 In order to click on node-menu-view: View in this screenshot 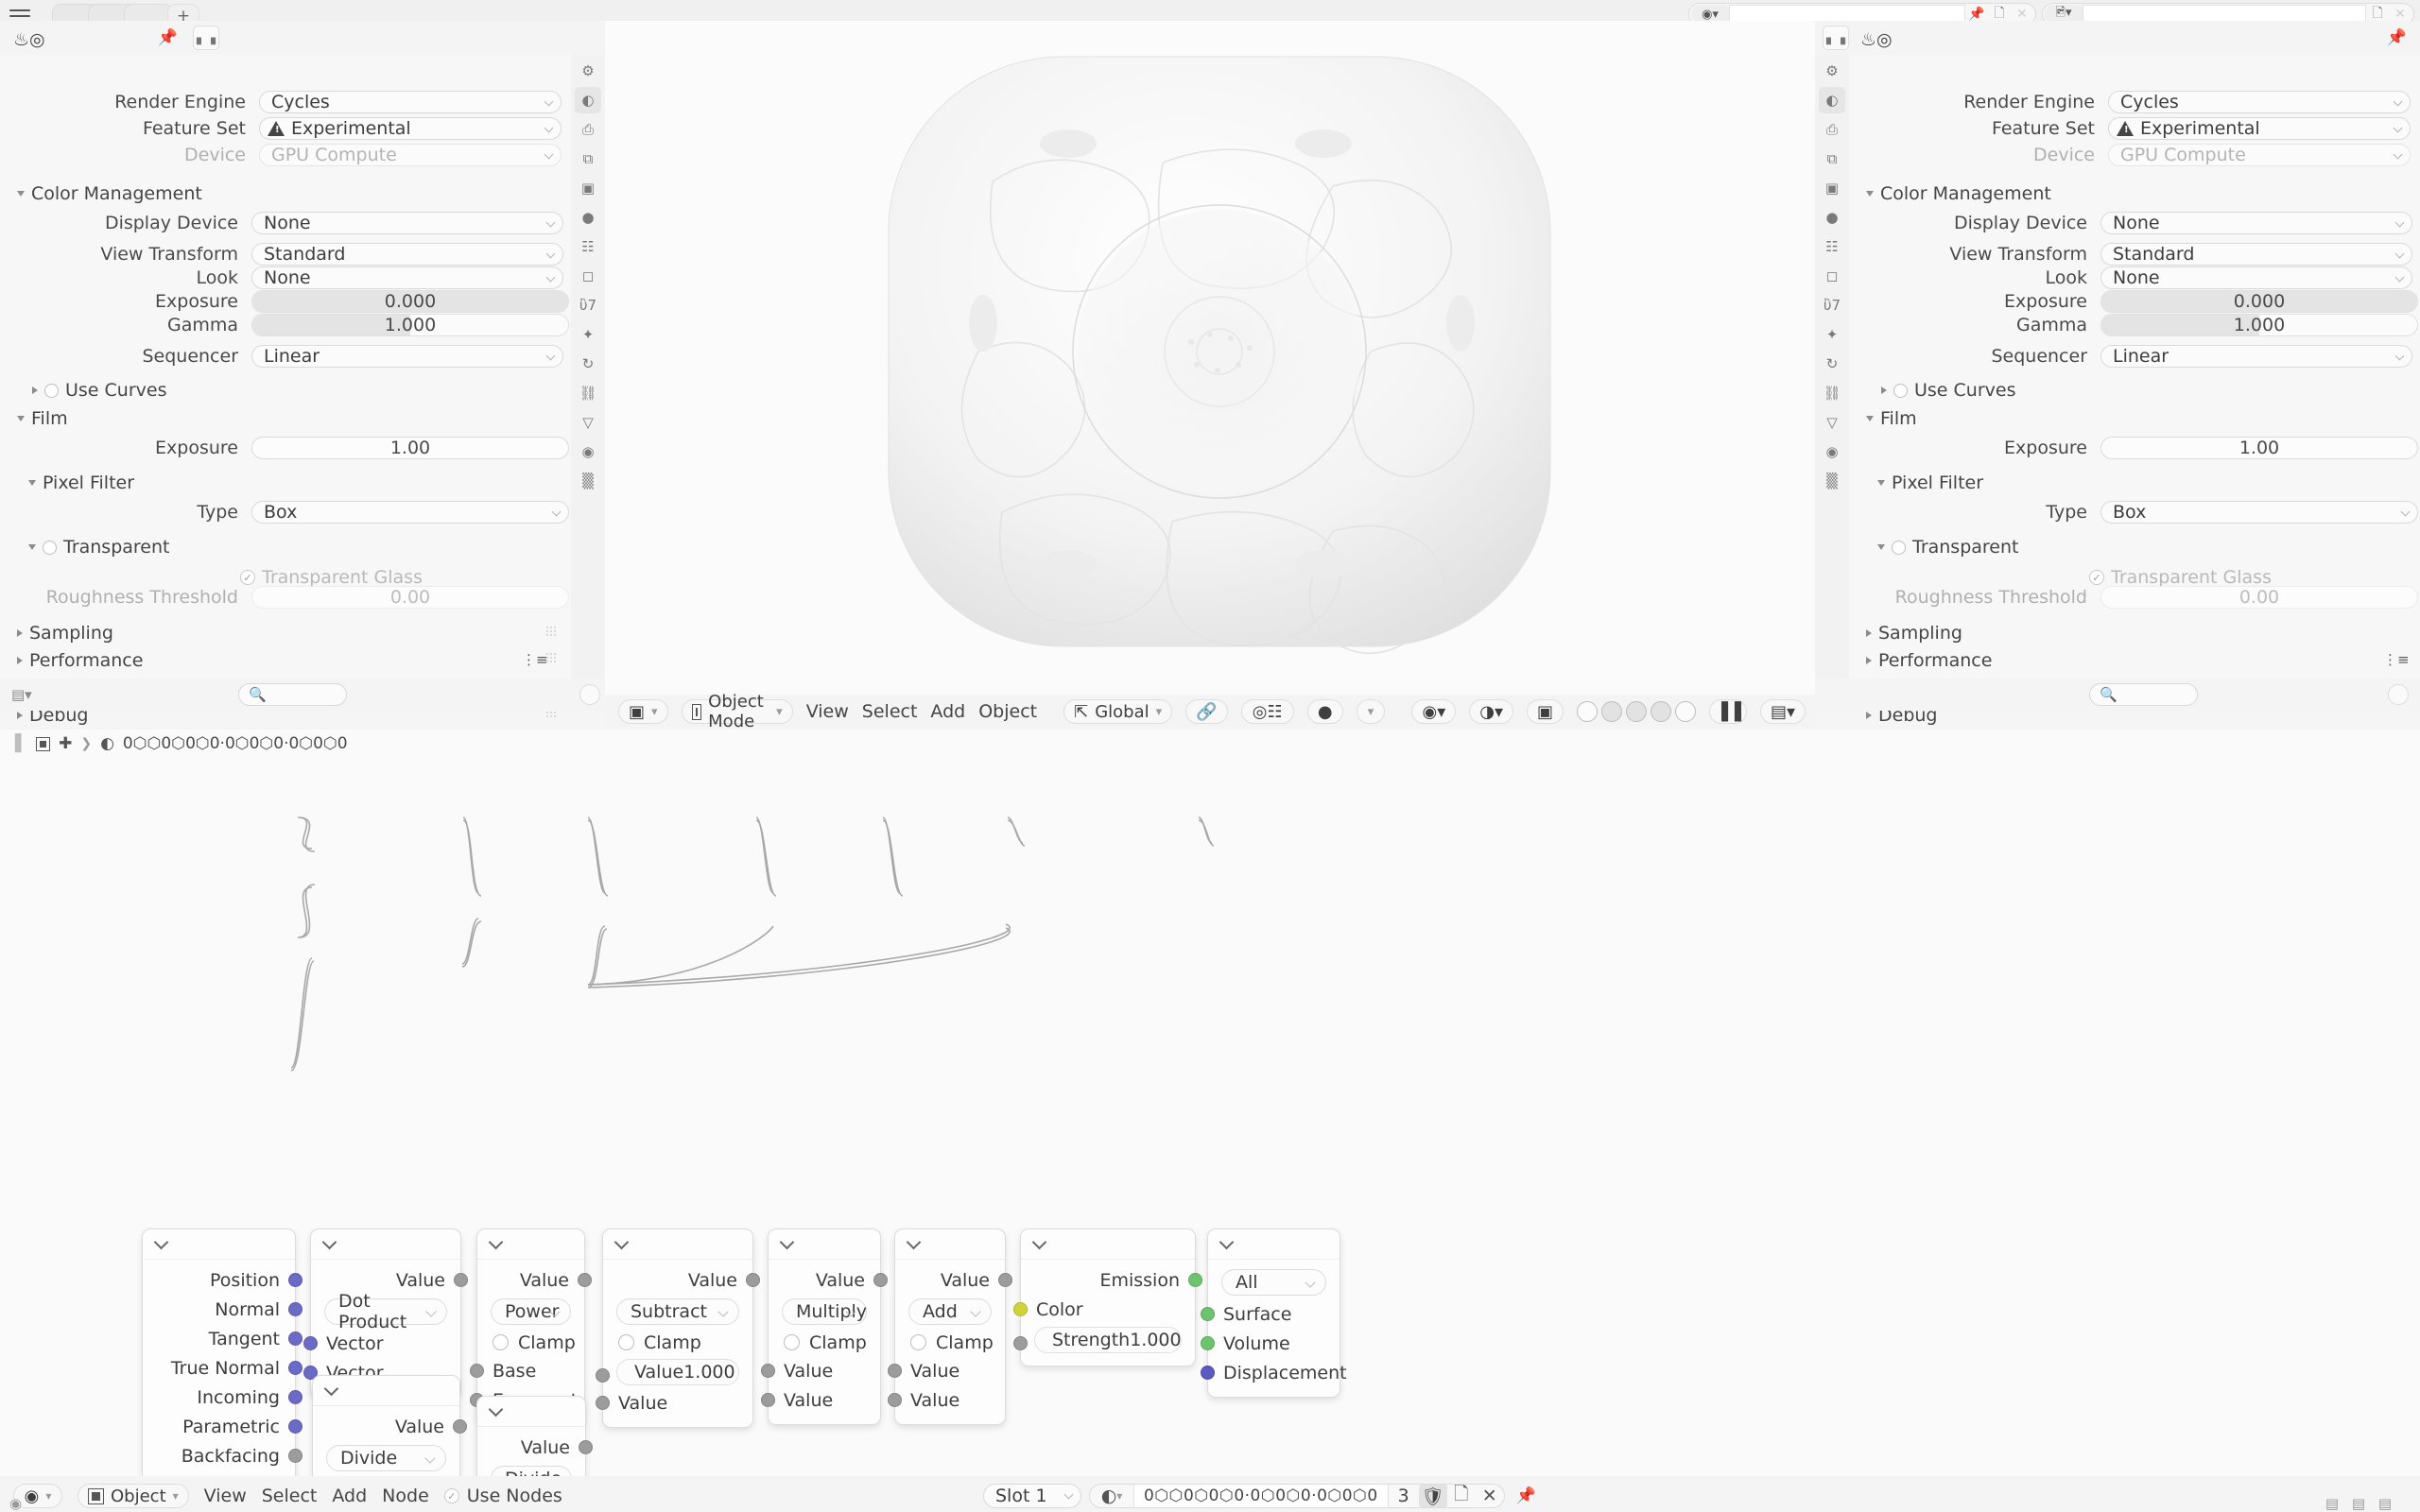, I will do `click(225, 1496)`.